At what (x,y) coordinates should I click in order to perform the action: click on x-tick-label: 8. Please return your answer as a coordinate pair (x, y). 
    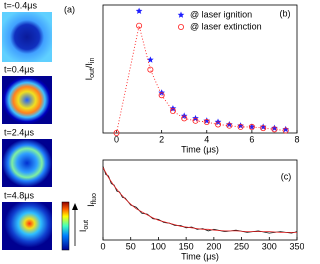
    Looking at the image, I should click on (296, 139).